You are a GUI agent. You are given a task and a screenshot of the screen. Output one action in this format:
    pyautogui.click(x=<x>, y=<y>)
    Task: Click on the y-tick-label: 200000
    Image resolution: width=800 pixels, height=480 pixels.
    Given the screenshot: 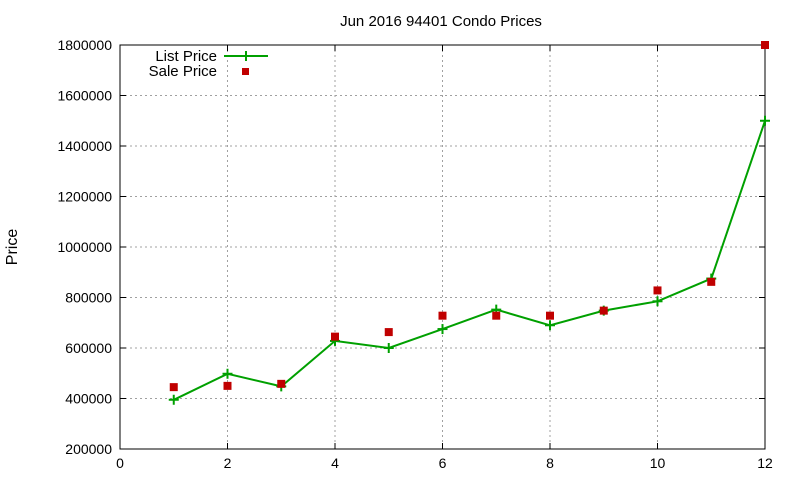 What is the action you would take?
    pyautogui.click(x=88, y=449)
    